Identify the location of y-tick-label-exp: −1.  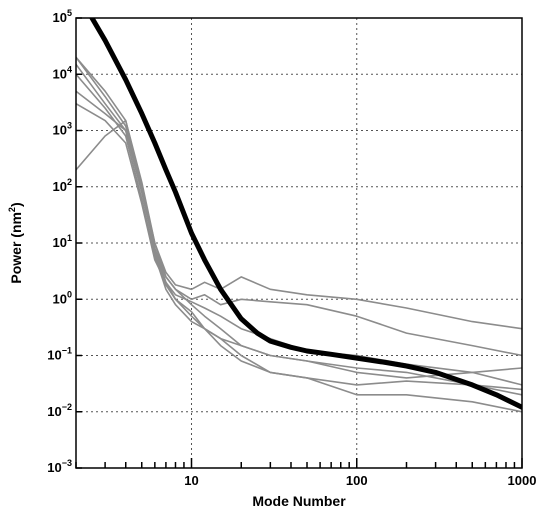
(67, 351).